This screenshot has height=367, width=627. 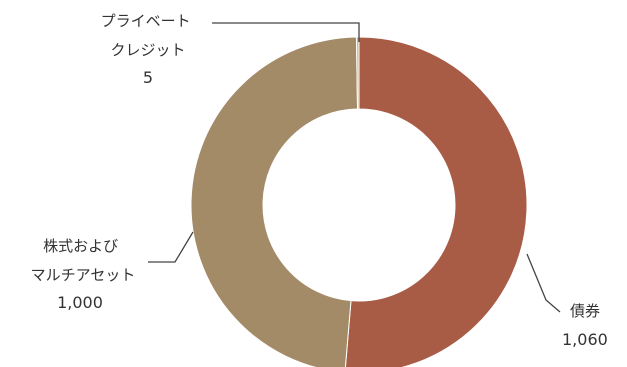 What do you see at coordinates (83, 275) in the screenshot?
I see `label-equity-line2: マルチアセット` at bounding box center [83, 275].